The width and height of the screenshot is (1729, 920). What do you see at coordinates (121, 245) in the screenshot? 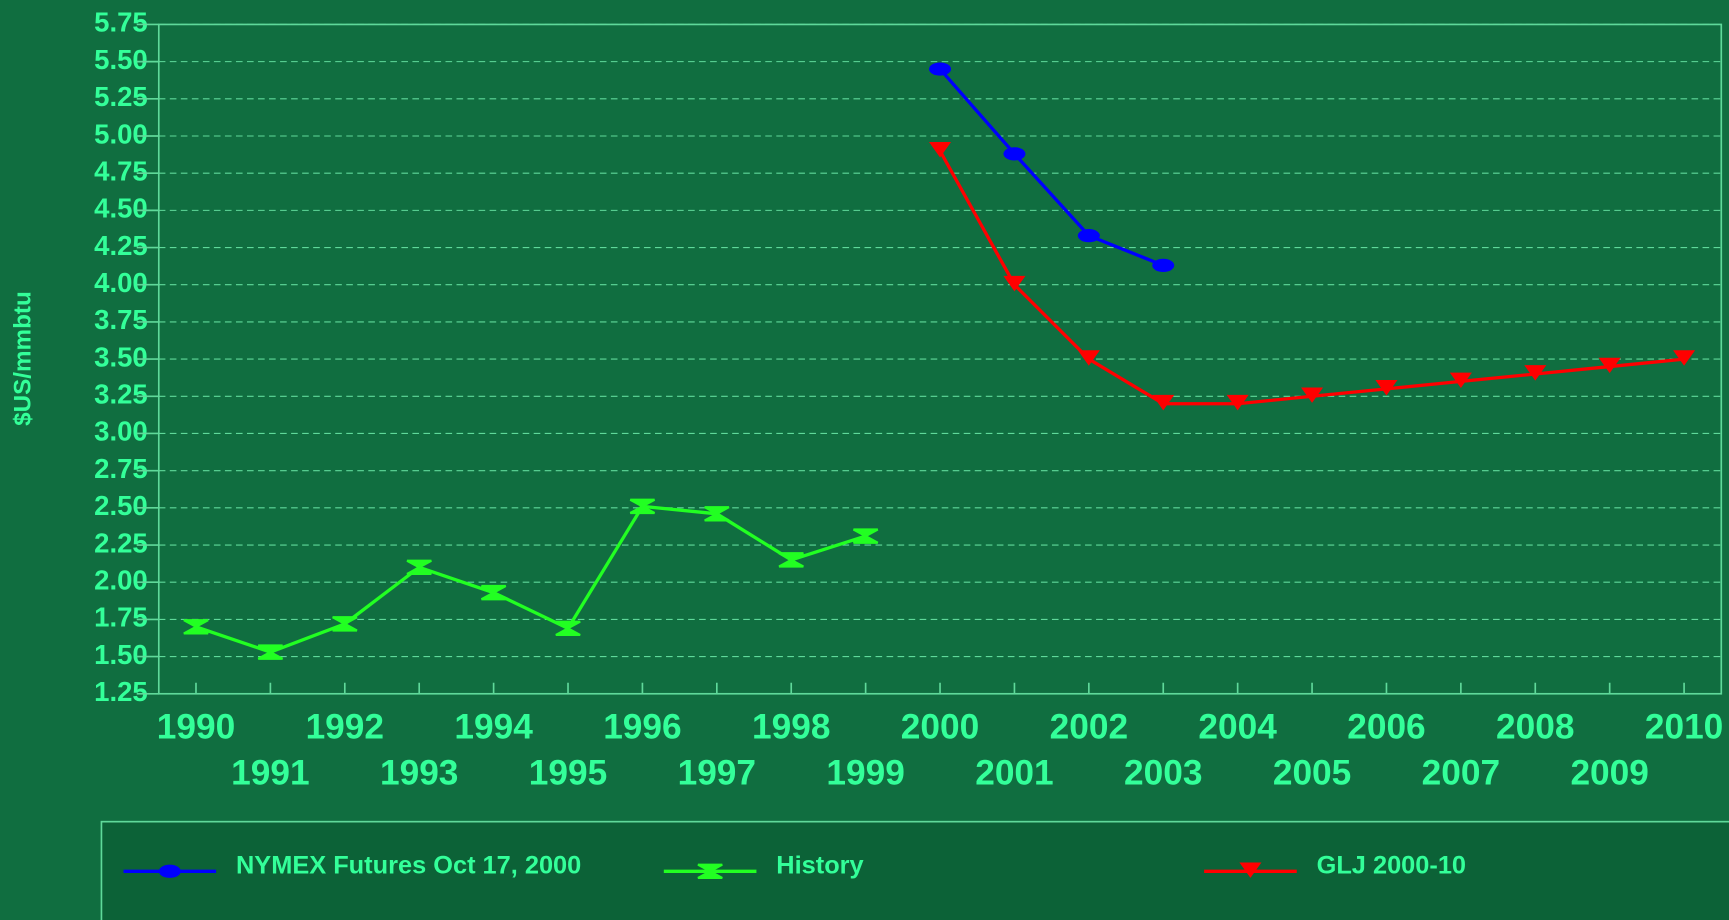
I see `y-tick-label: 4.25` at bounding box center [121, 245].